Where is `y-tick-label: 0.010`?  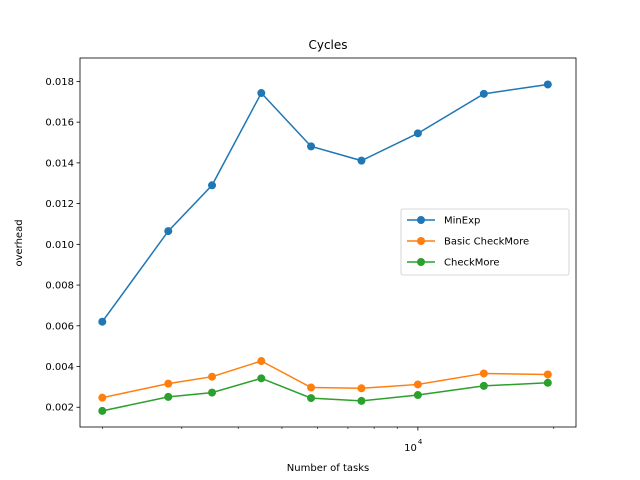 y-tick-label: 0.010 is located at coordinates (59, 245).